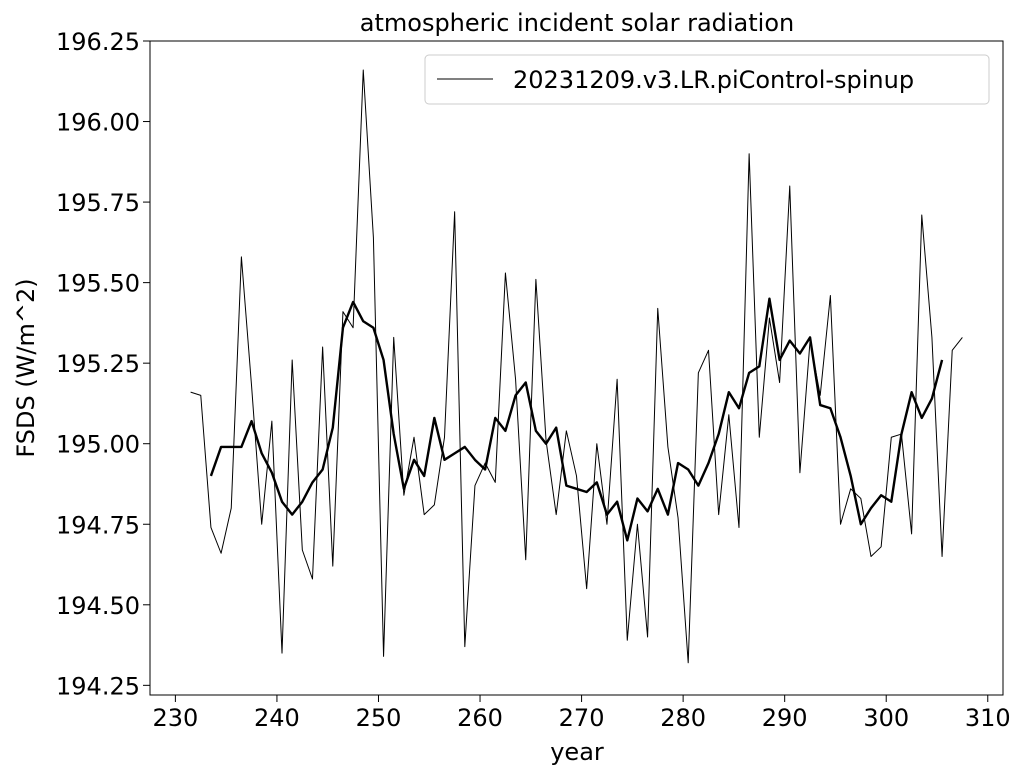 This screenshot has height=776, width=1025. I want to click on chart-title: atmospheric incident solar radiation, so click(577, 23).